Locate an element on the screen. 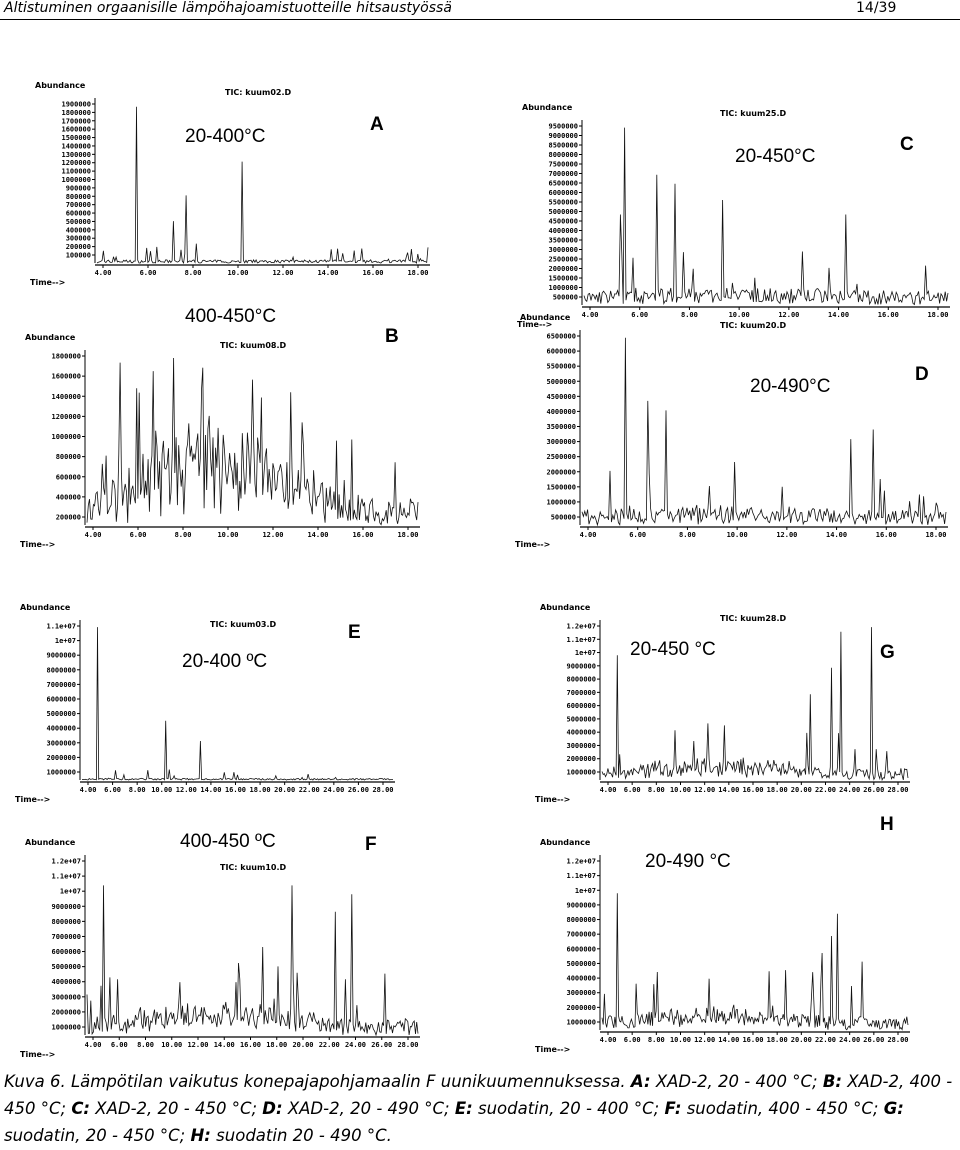 The image size is (960, 1150). y-tick-label: 6500000 is located at coordinates (563, 184).